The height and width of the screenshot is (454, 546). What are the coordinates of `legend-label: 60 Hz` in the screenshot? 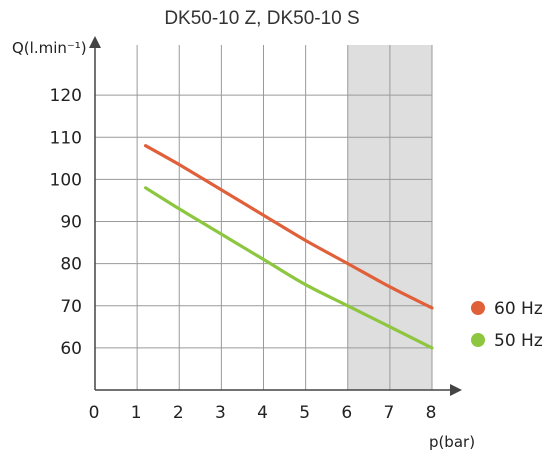 It's located at (518, 309).